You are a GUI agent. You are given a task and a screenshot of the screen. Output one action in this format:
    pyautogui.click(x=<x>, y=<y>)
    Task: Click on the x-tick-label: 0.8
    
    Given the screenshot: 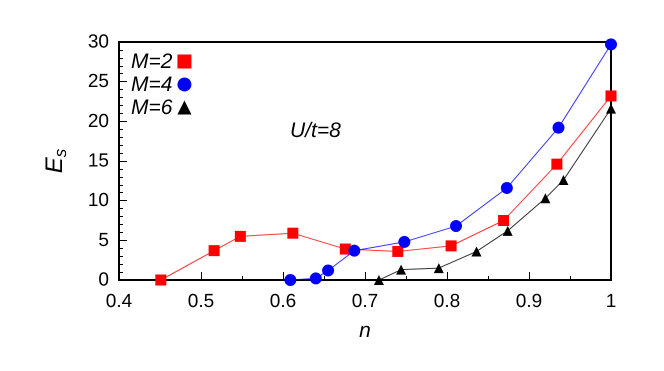 What is the action you would take?
    pyautogui.click(x=447, y=301)
    